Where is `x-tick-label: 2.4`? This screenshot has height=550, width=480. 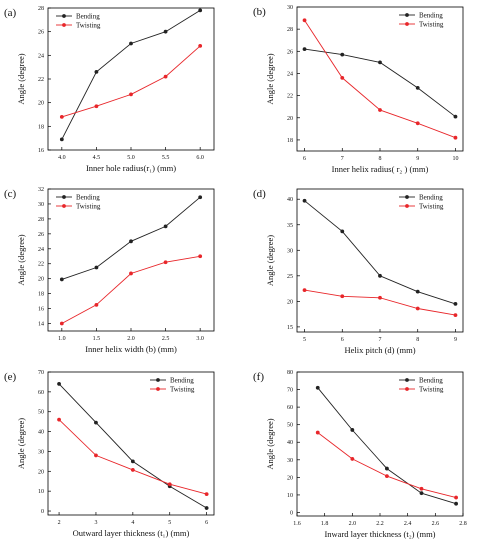
x-tick-label: 2.4 is located at coordinates (408, 524).